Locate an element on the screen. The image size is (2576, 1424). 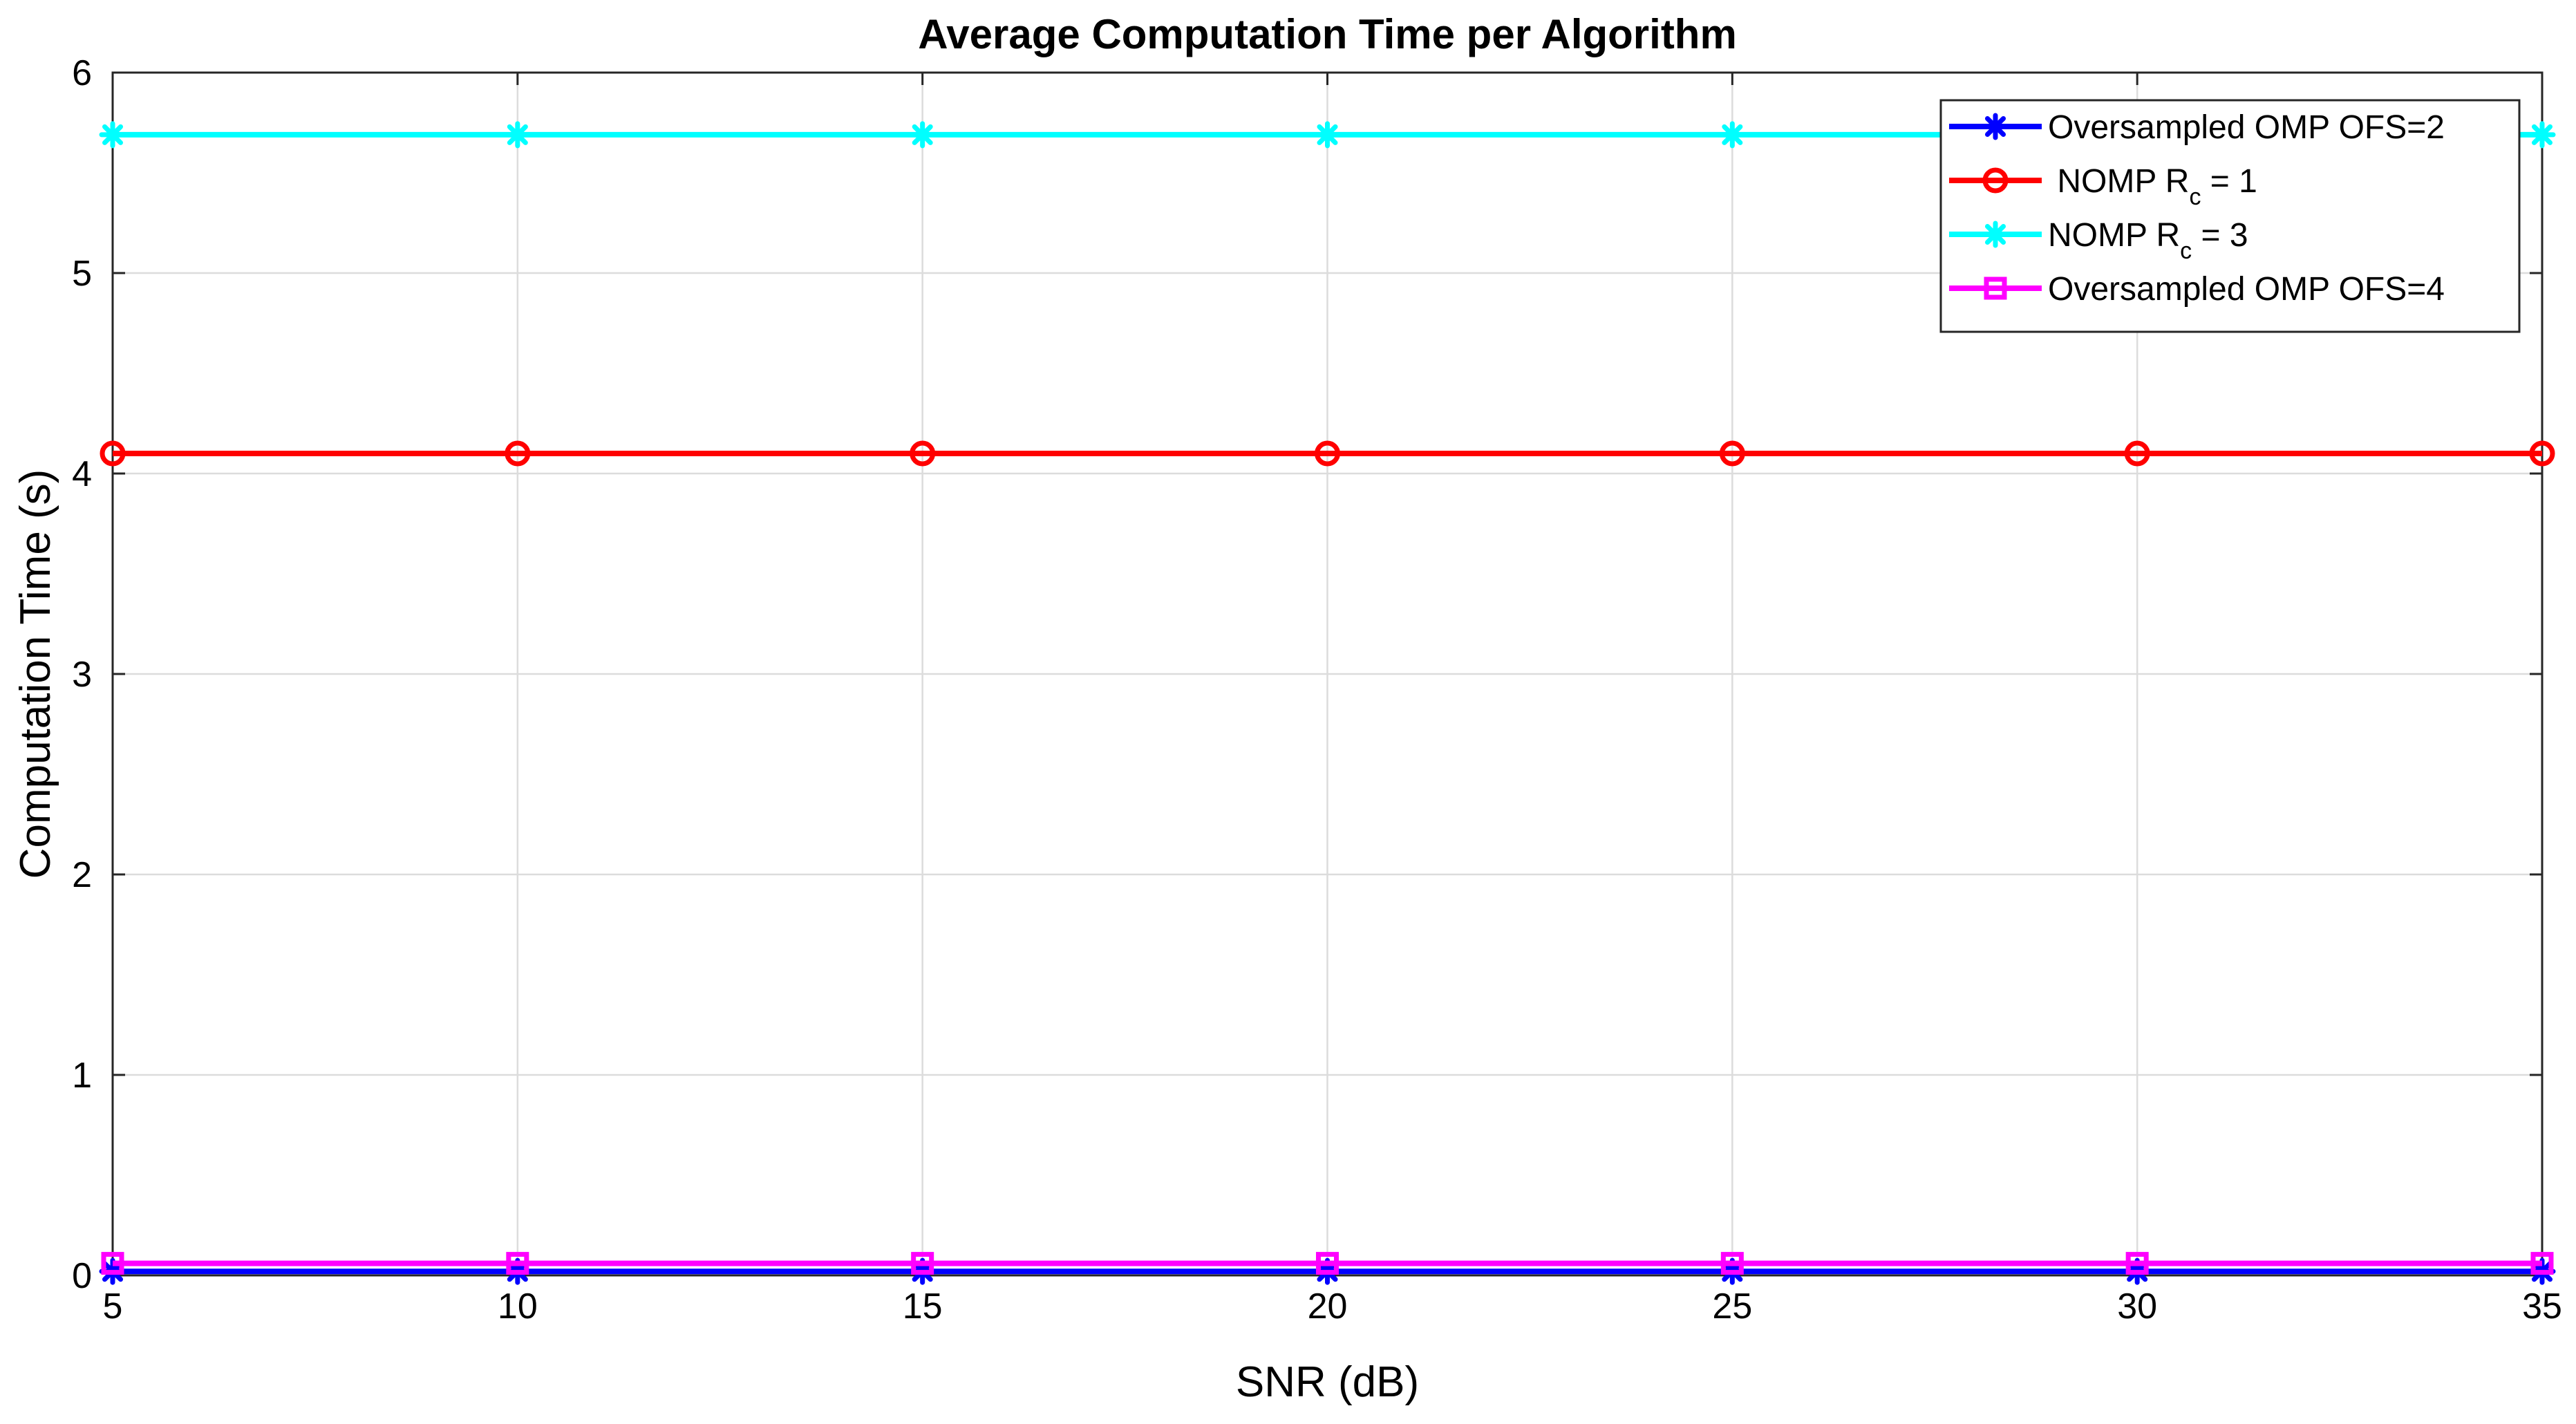
x-tick-label: 20 is located at coordinates (1328, 1306).